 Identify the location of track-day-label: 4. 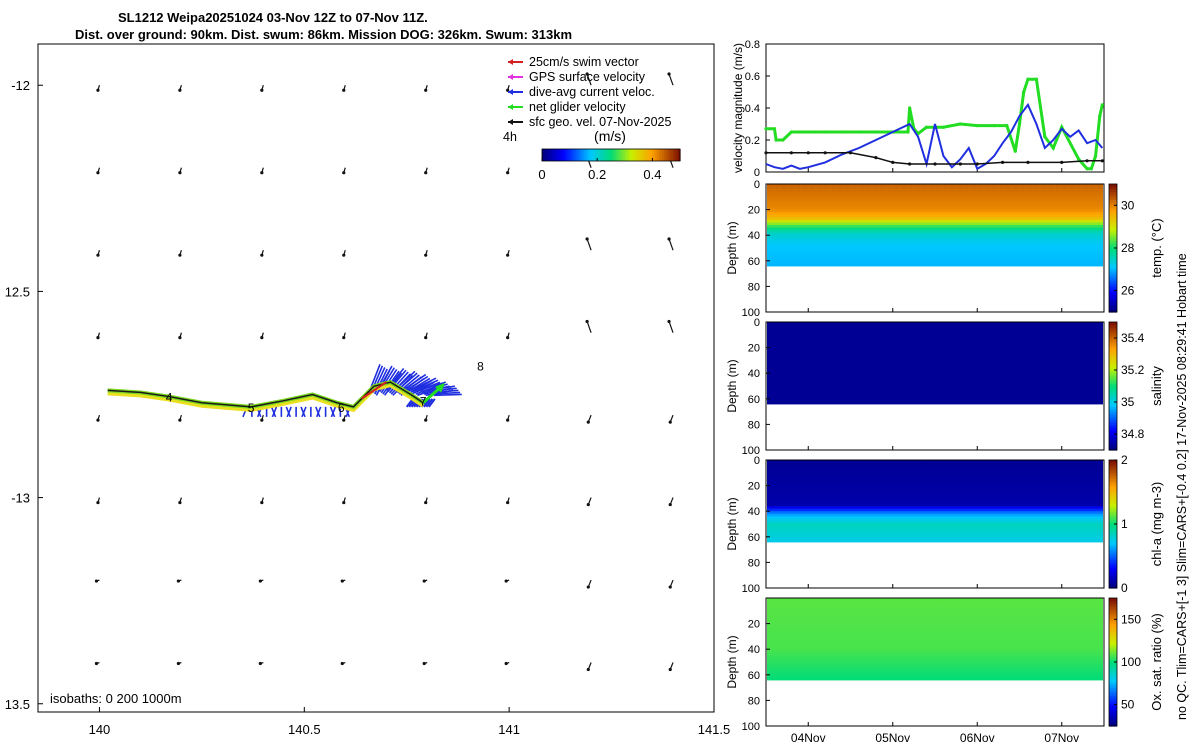
(169, 398).